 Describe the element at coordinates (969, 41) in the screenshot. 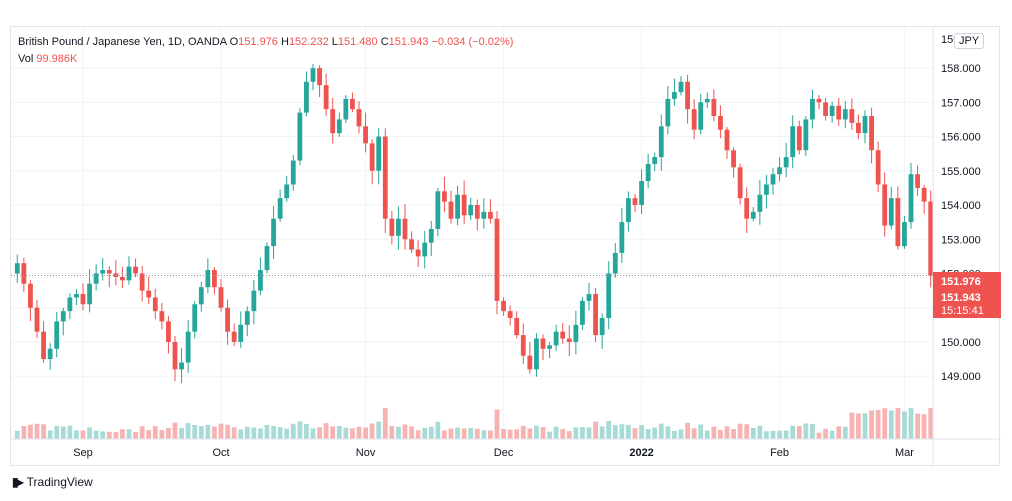

I see `currency-button: JPY` at that location.